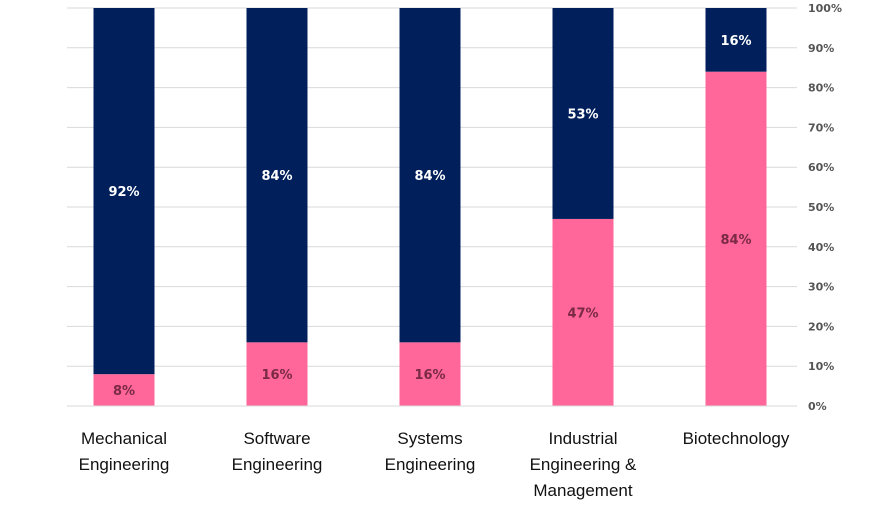 The height and width of the screenshot is (506, 881). What do you see at coordinates (429, 438) in the screenshot?
I see `x-category-label: Systems` at bounding box center [429, 438].